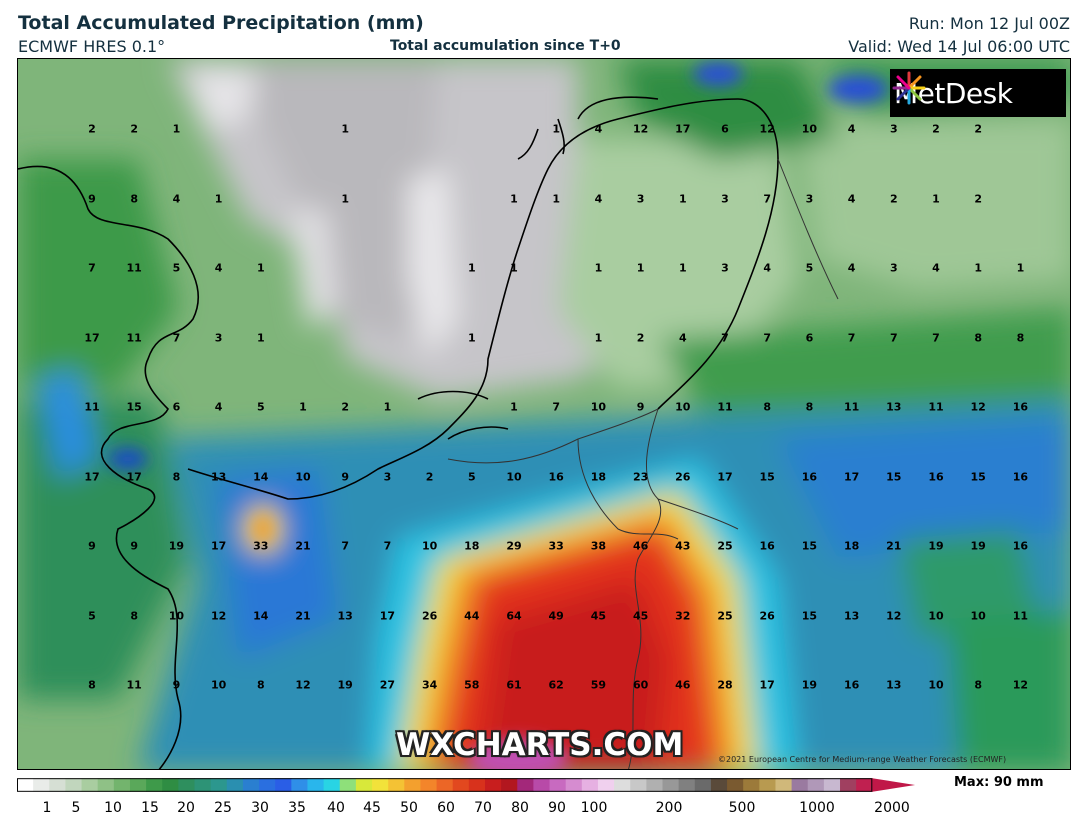 This screenshot has width=1088, height=835. What do you see at coordinates (297, 808) in the screenshot?
I see `colorbar-tick-label: 35` at bounding box center [297, 808].